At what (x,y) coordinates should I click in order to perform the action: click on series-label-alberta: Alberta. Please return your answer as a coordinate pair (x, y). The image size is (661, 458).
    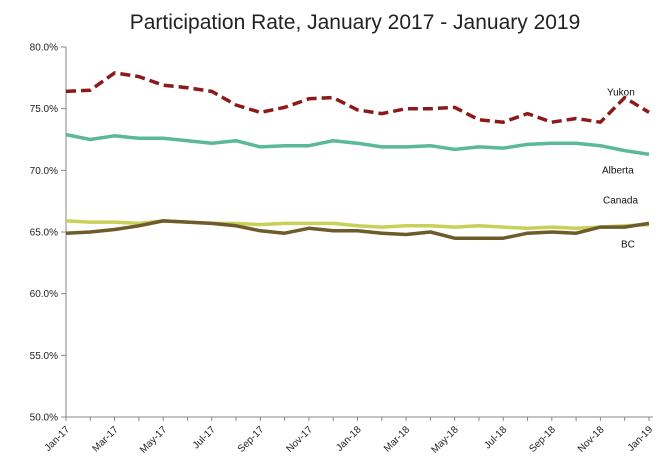
    Looking at the image, I should click on (618, 170).